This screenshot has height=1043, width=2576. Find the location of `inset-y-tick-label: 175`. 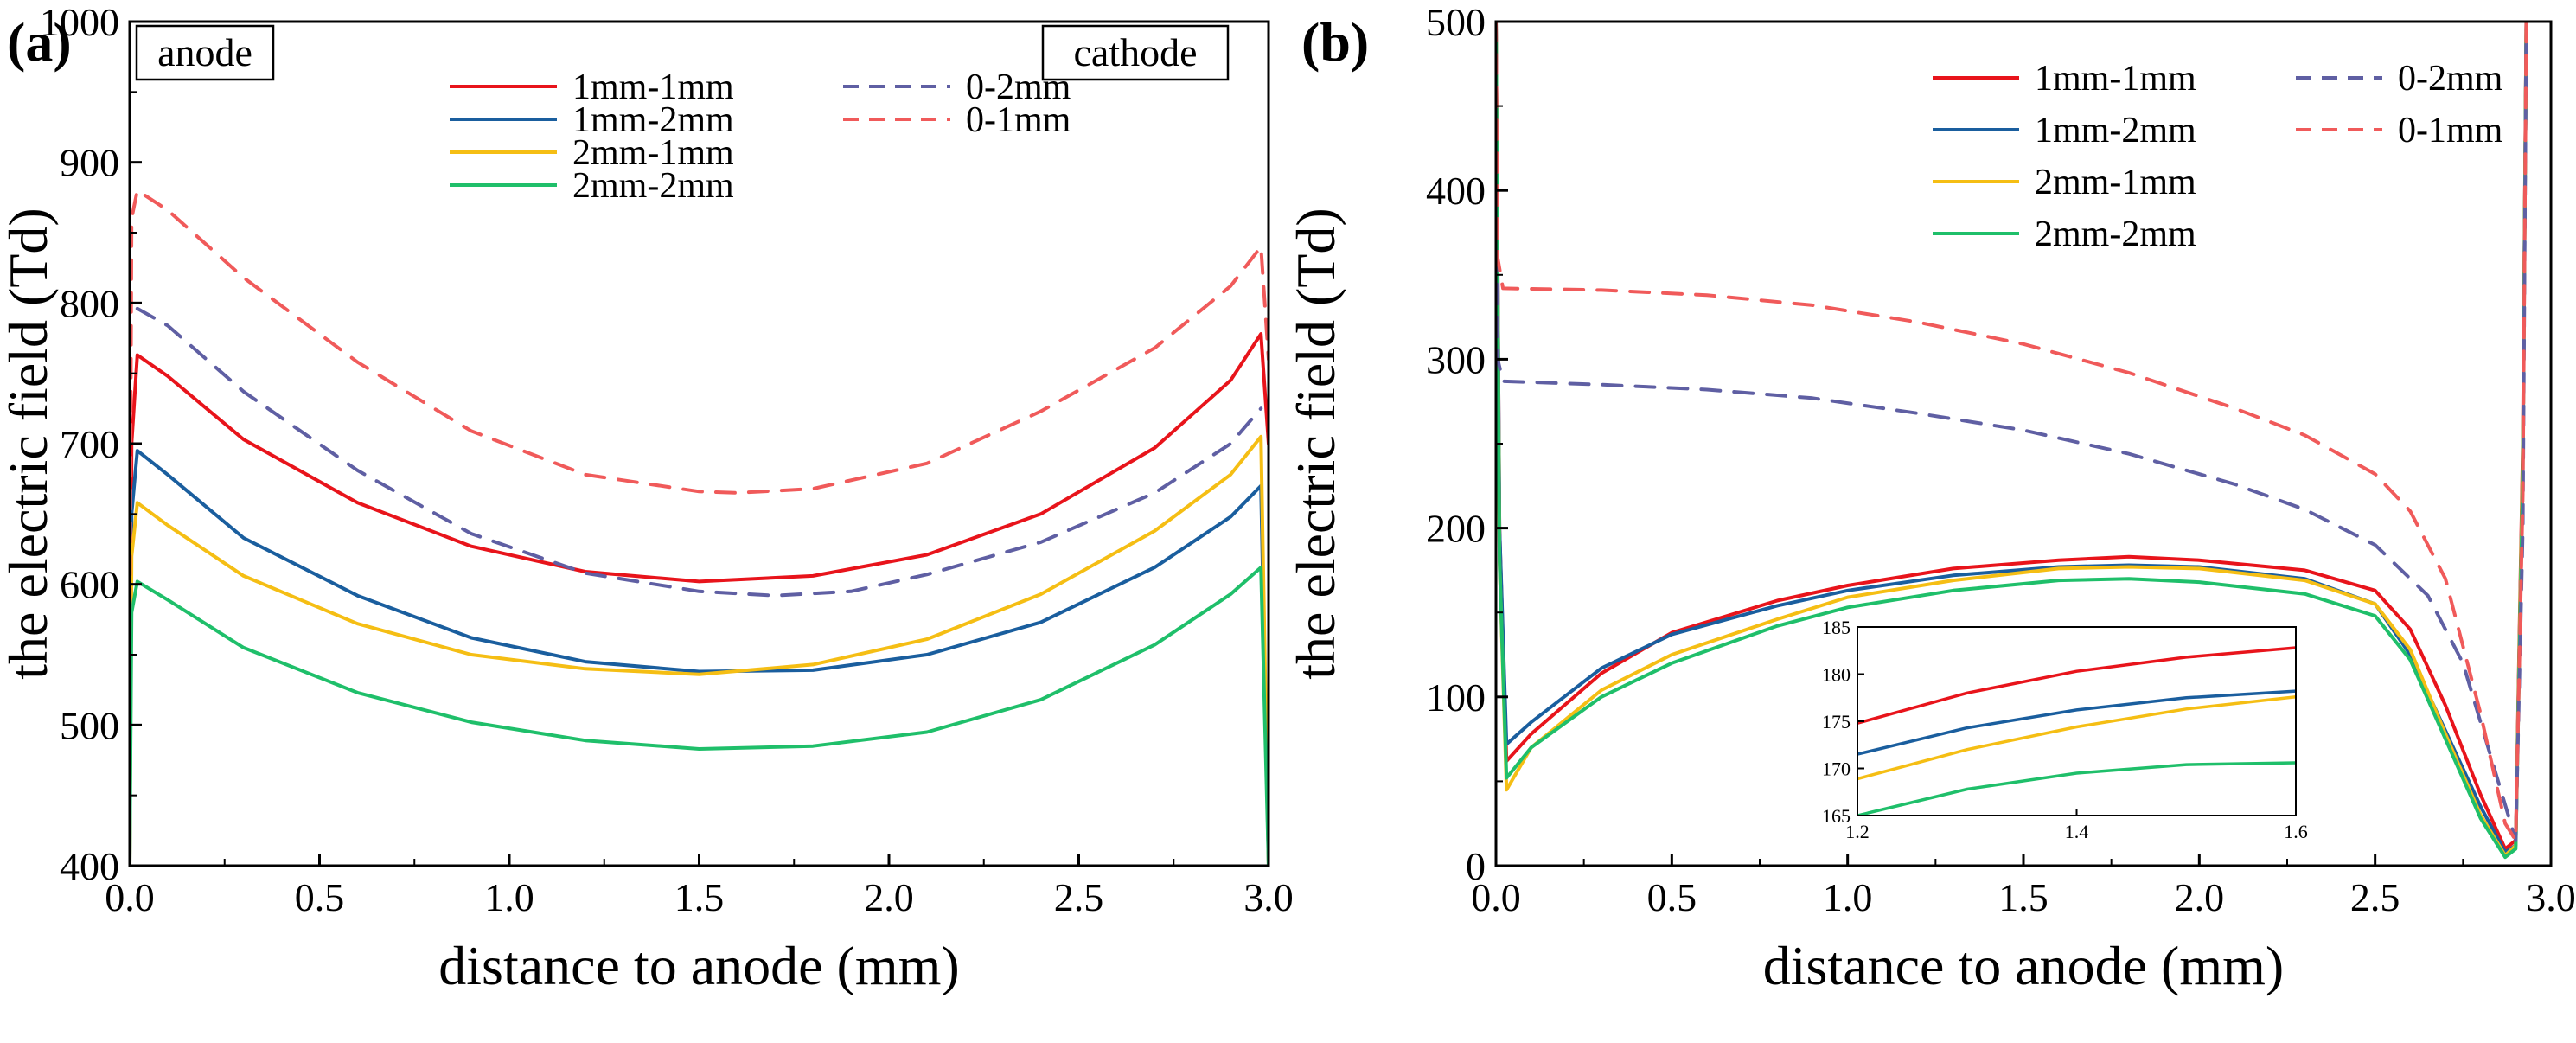

inset-y-tick-label: 175 is located at coordinates (1836, 722).